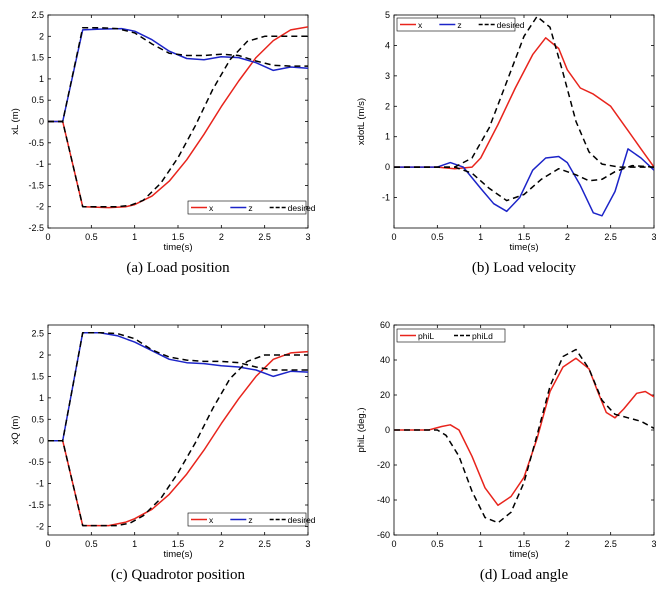 This screenshot has width=656, height=593. Describe the element at coordinates (361, 429) in the screenshot. I see `y-axis-label: phiL (deg.)` at that location.